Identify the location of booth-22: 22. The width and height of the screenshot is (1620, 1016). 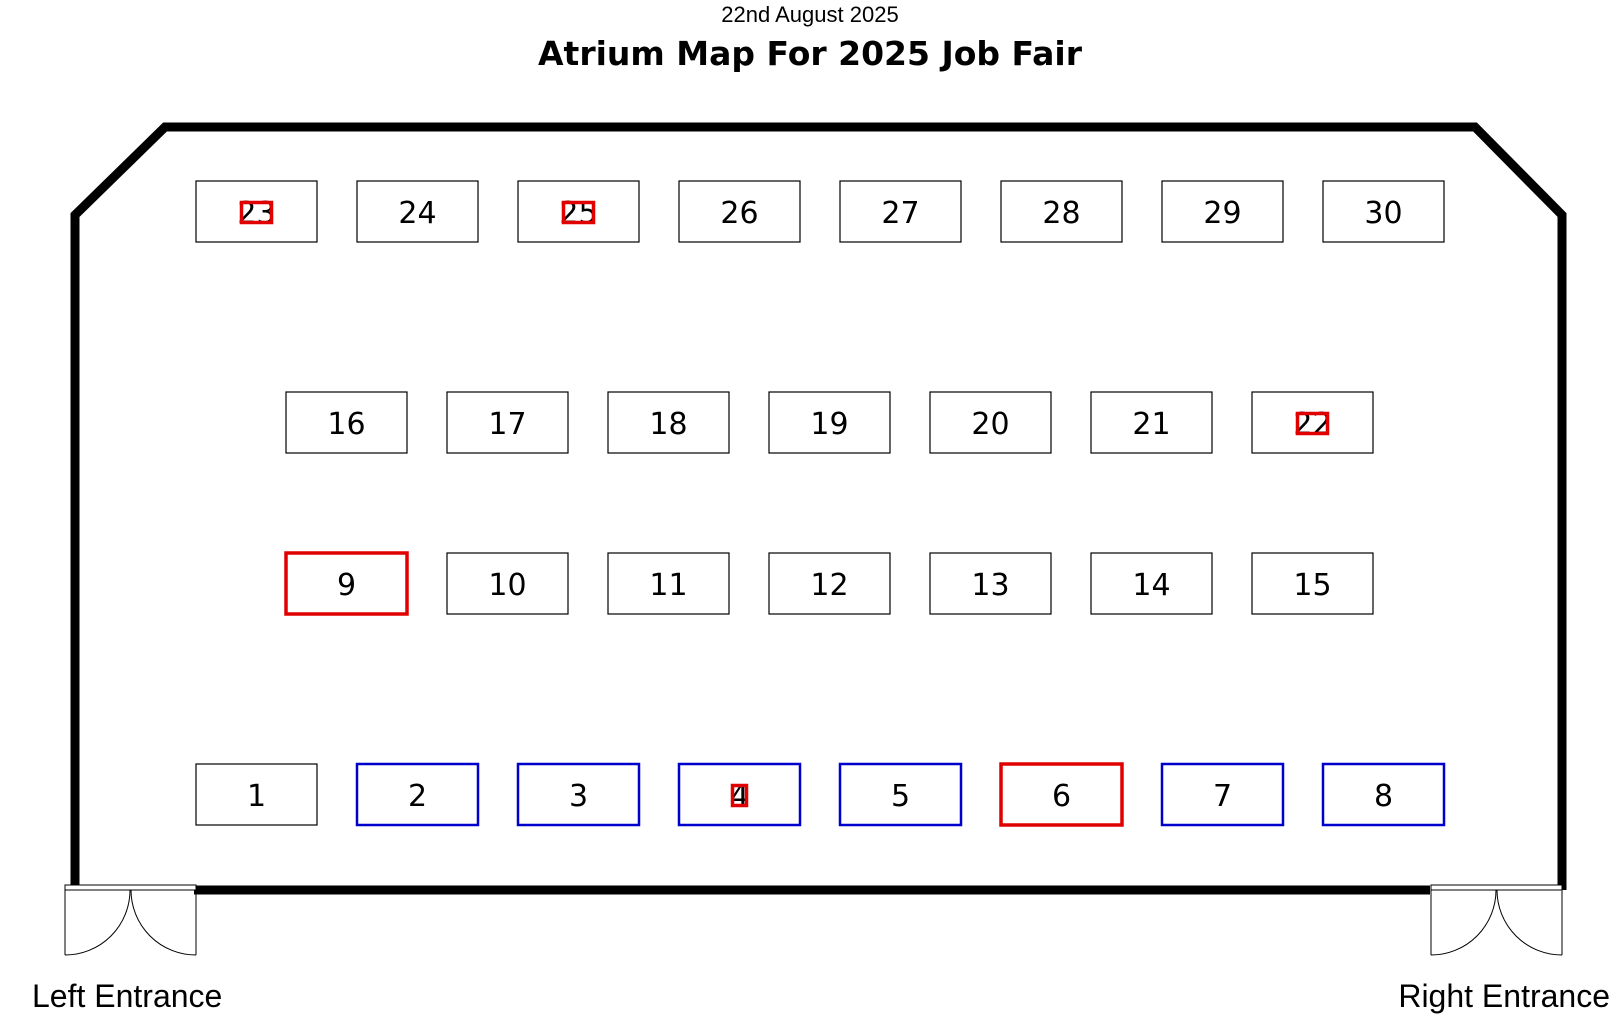
(1312, 422).